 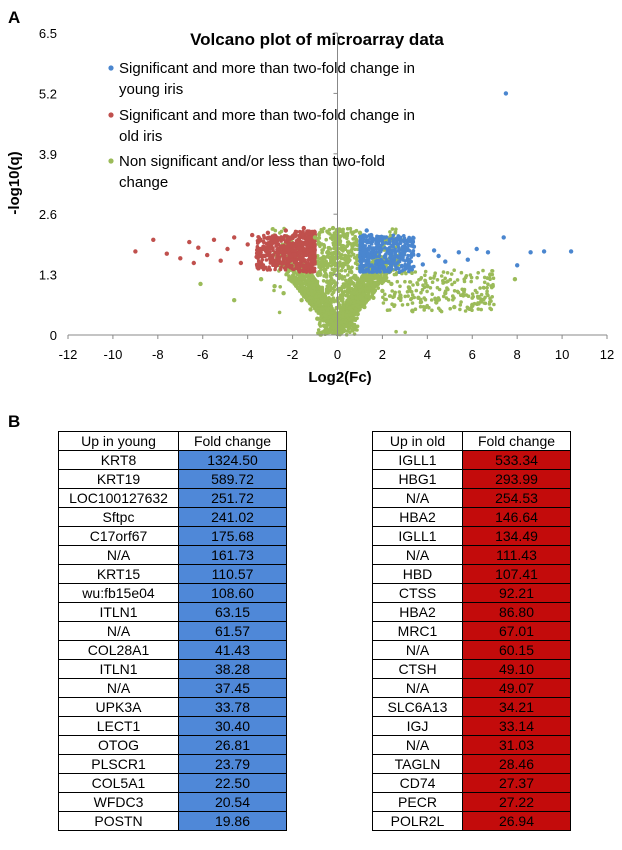 What do you see at coordinates (232, 821) in the screenshot?
I see `fold-change-cell: 19.86` at bounding box center [232, 821].